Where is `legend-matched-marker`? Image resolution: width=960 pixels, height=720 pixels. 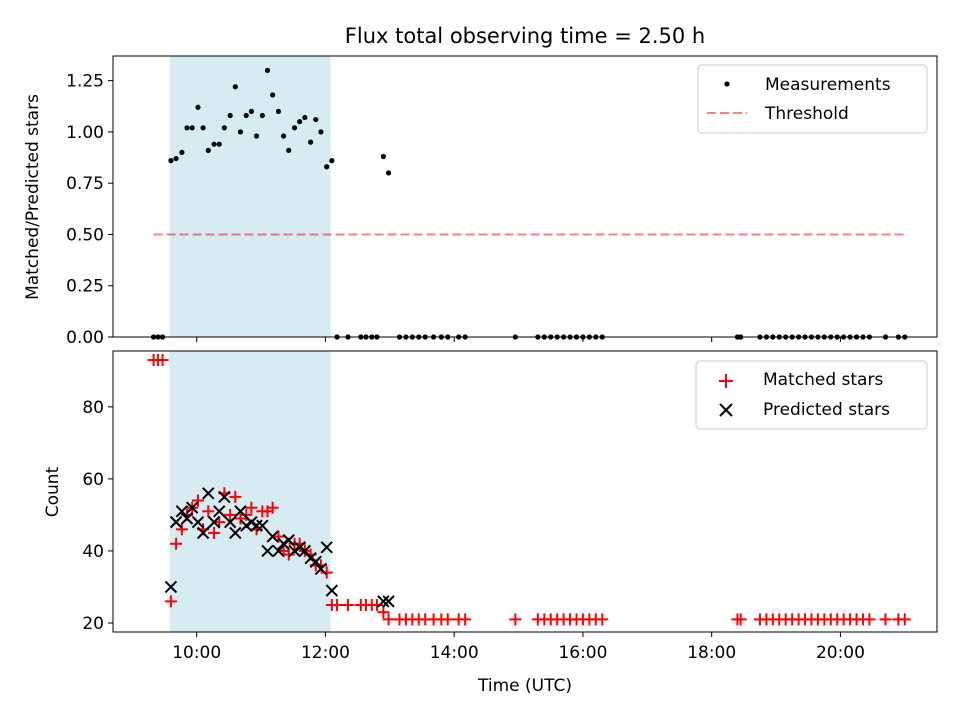
legend-matched-marker is located at coordinates (726, 381).